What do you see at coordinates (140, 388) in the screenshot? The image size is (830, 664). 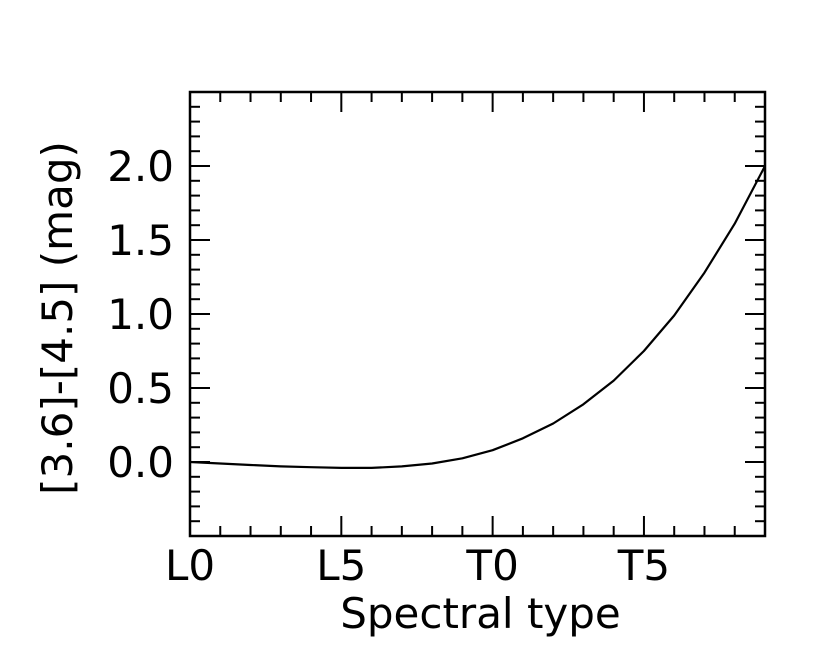 I see `y-tick-label: 0.5` at bounding box center [140, 388].